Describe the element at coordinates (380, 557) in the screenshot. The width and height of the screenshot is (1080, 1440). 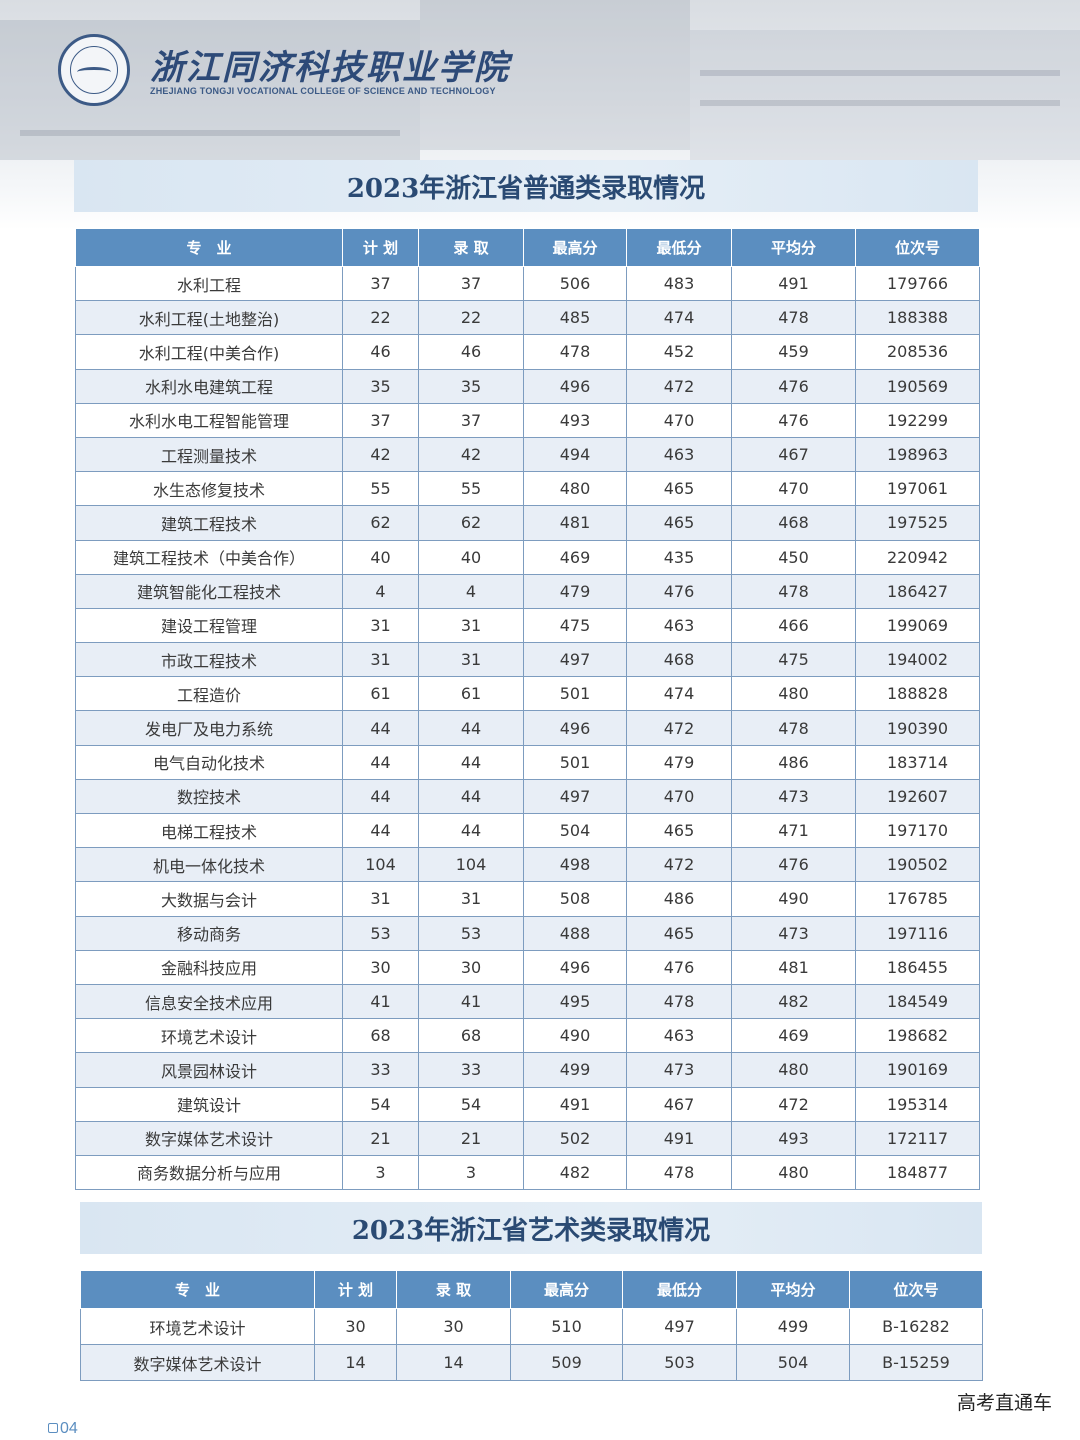
I see `cell-plan: 40` at that location.